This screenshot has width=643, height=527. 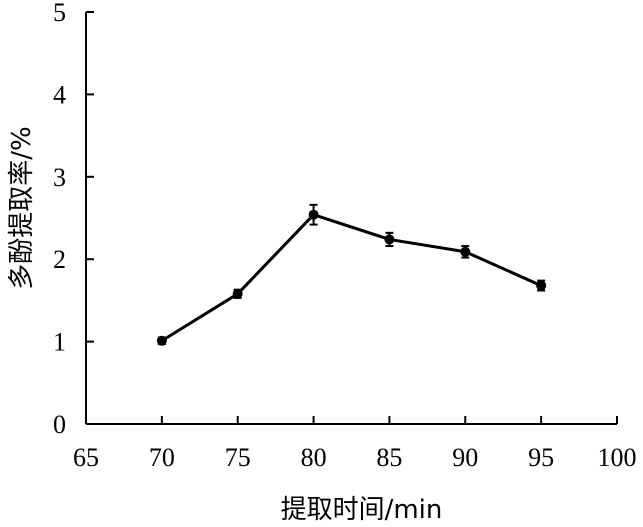 I want to click on y-tick-label: 4, so click(x=59, y=94).